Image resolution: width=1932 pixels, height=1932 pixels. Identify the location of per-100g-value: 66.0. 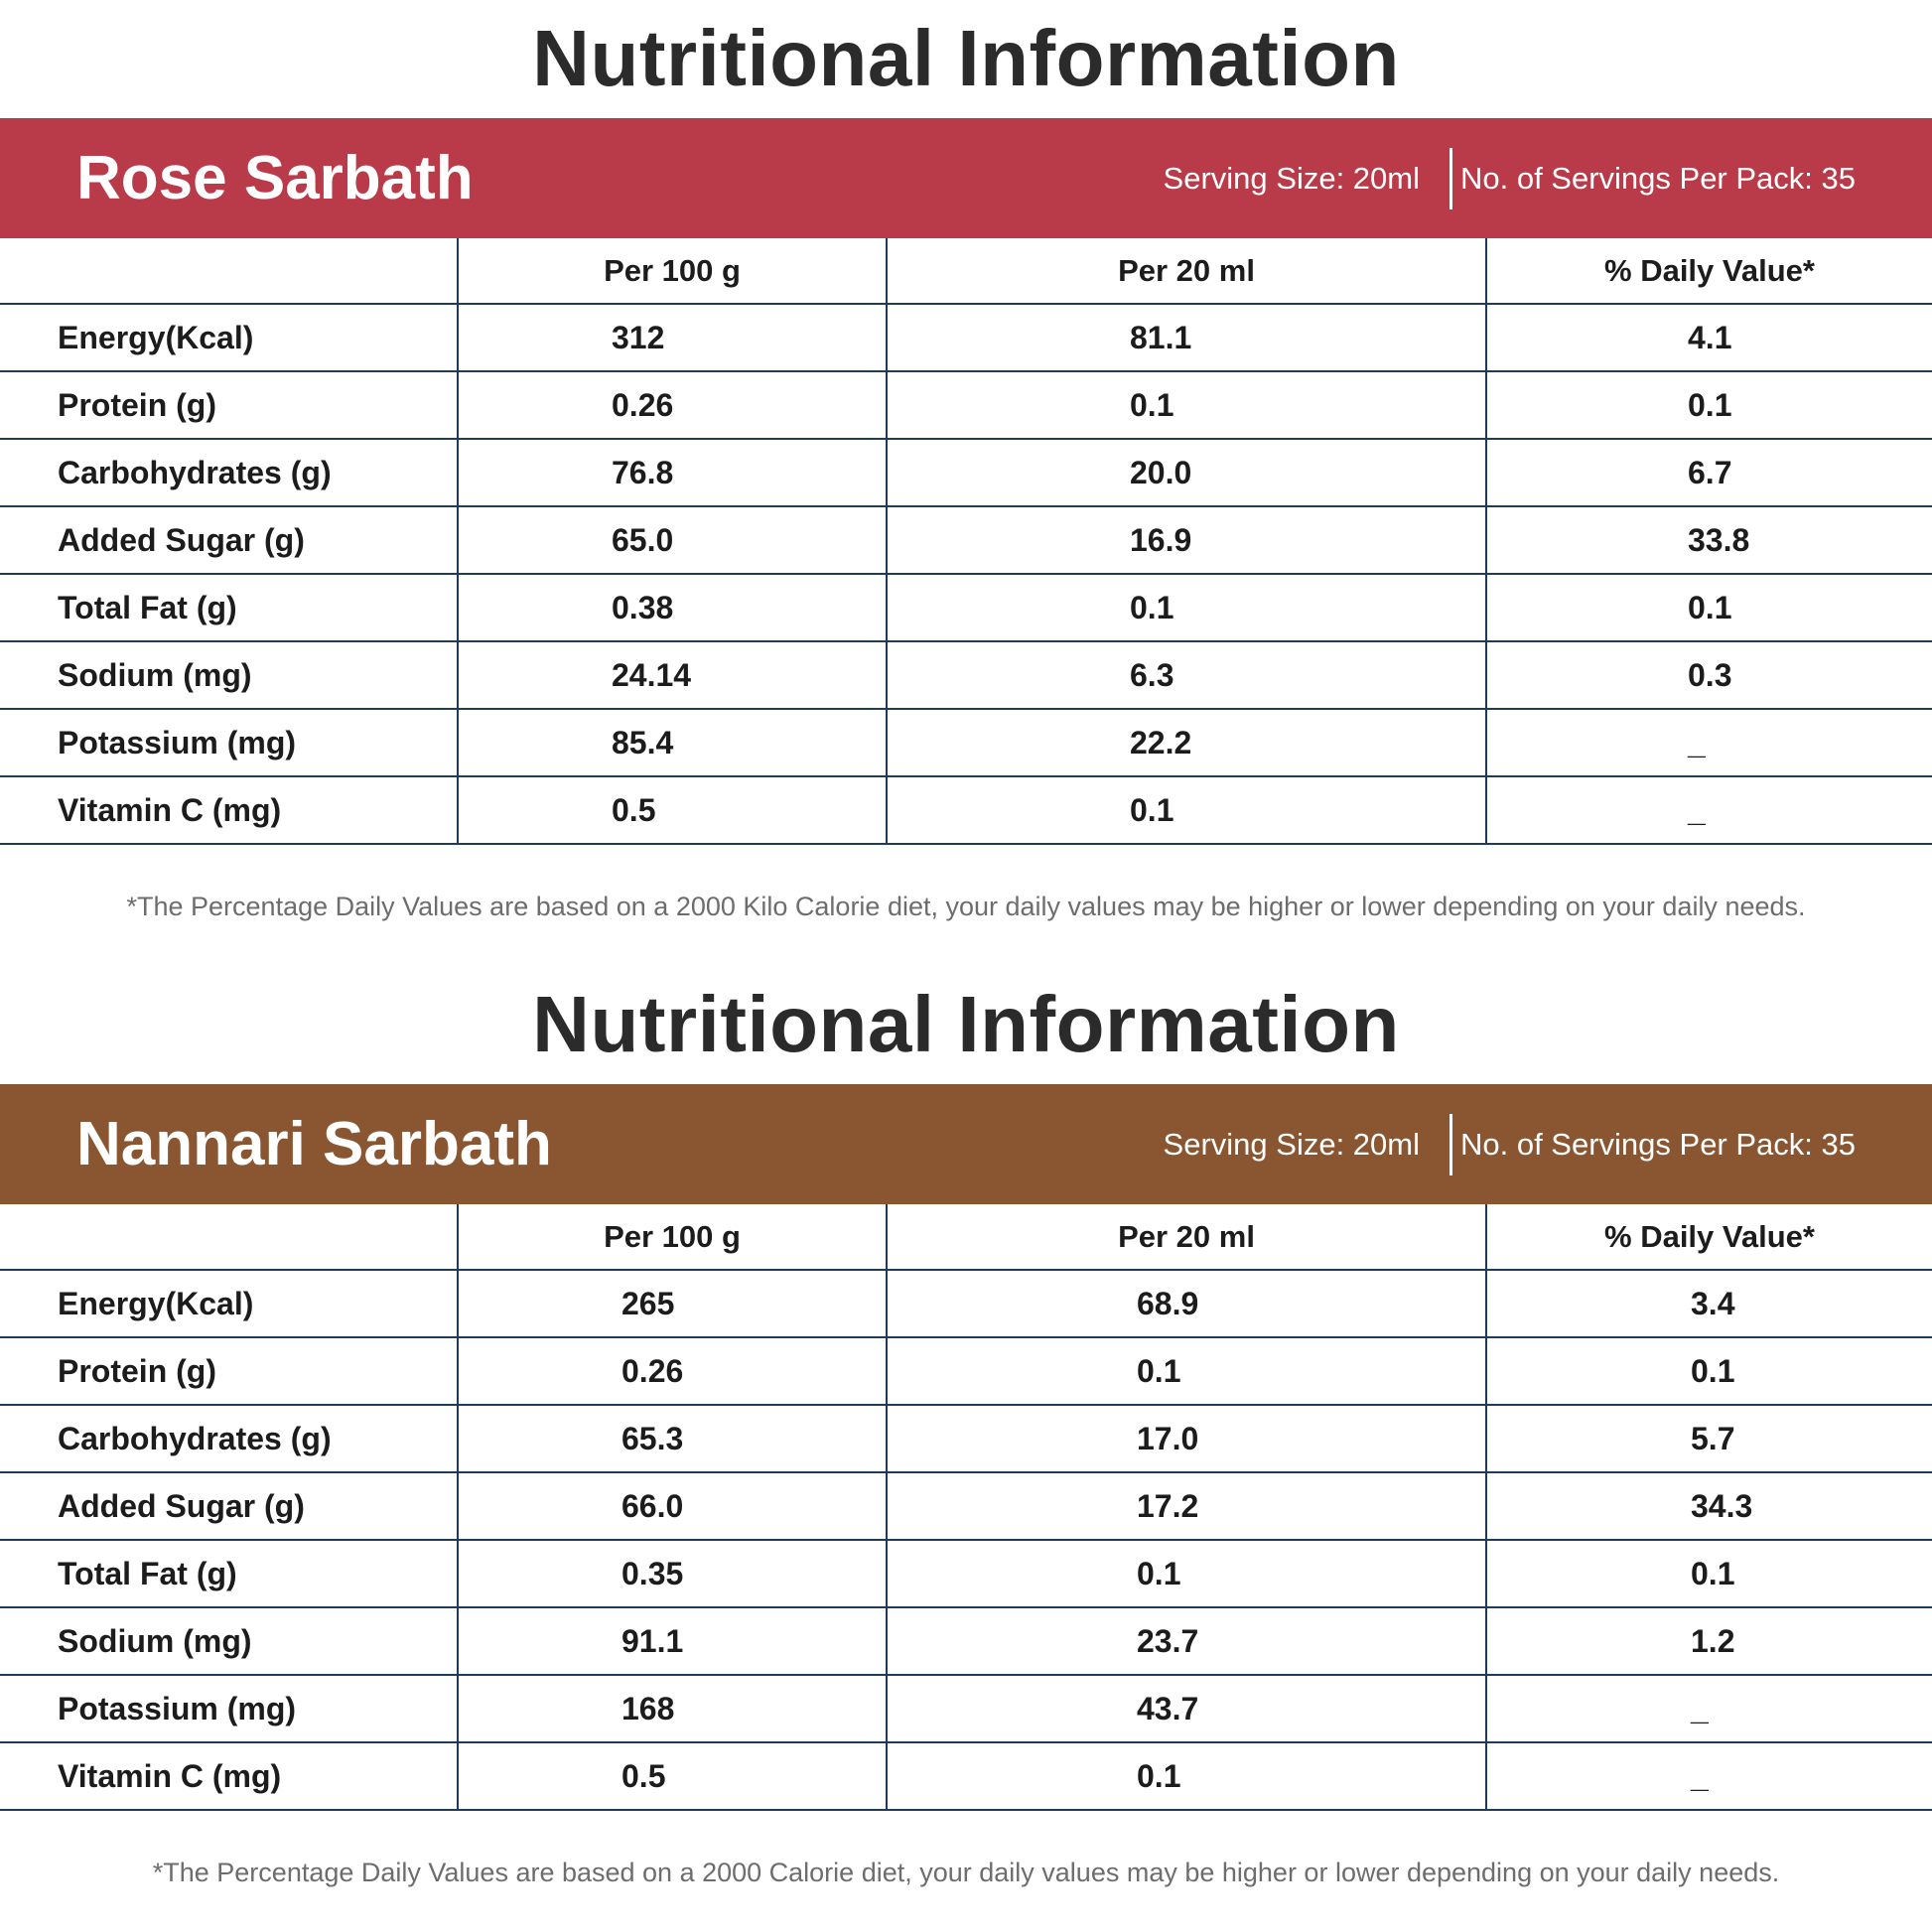
(673, 1507).